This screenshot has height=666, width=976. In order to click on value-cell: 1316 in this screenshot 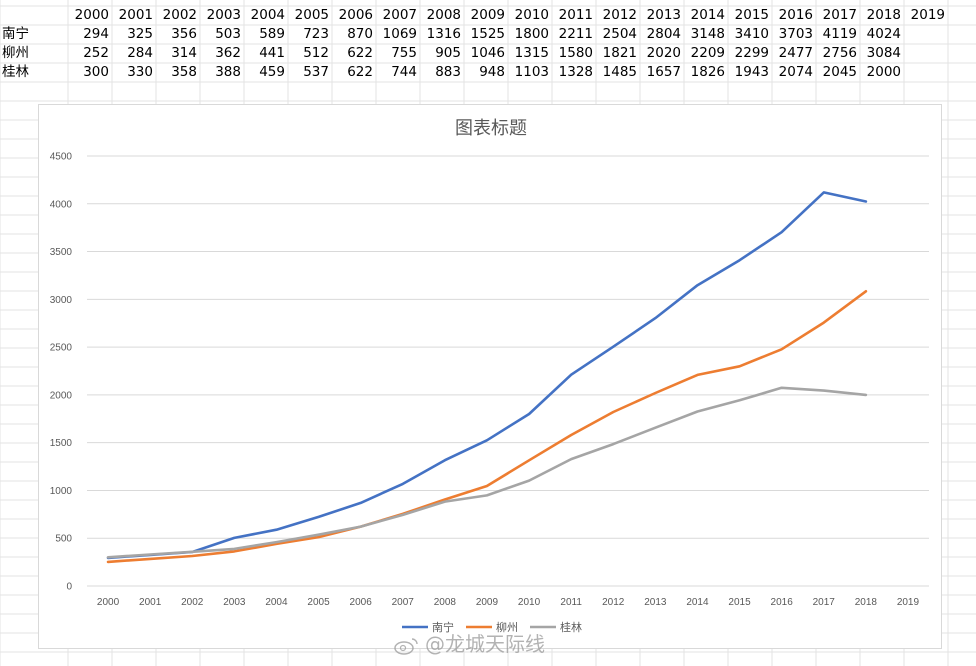, I will do `click(443, 34)`.